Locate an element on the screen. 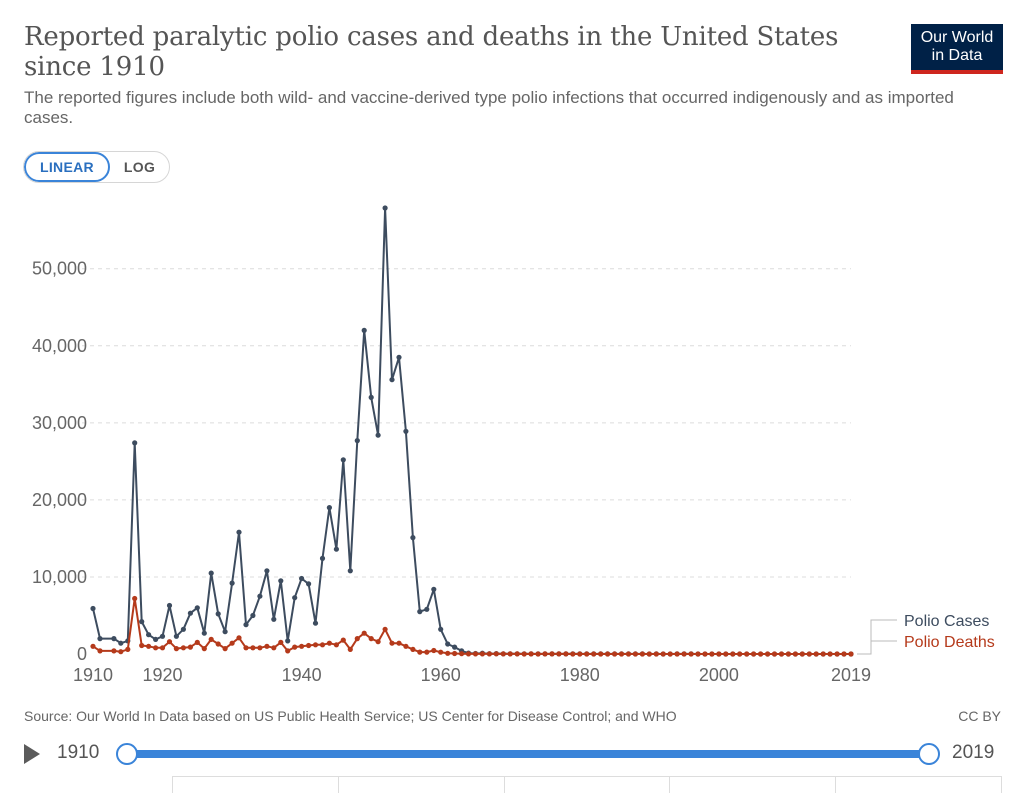  timeline-track is located at coordinates (528, 754).